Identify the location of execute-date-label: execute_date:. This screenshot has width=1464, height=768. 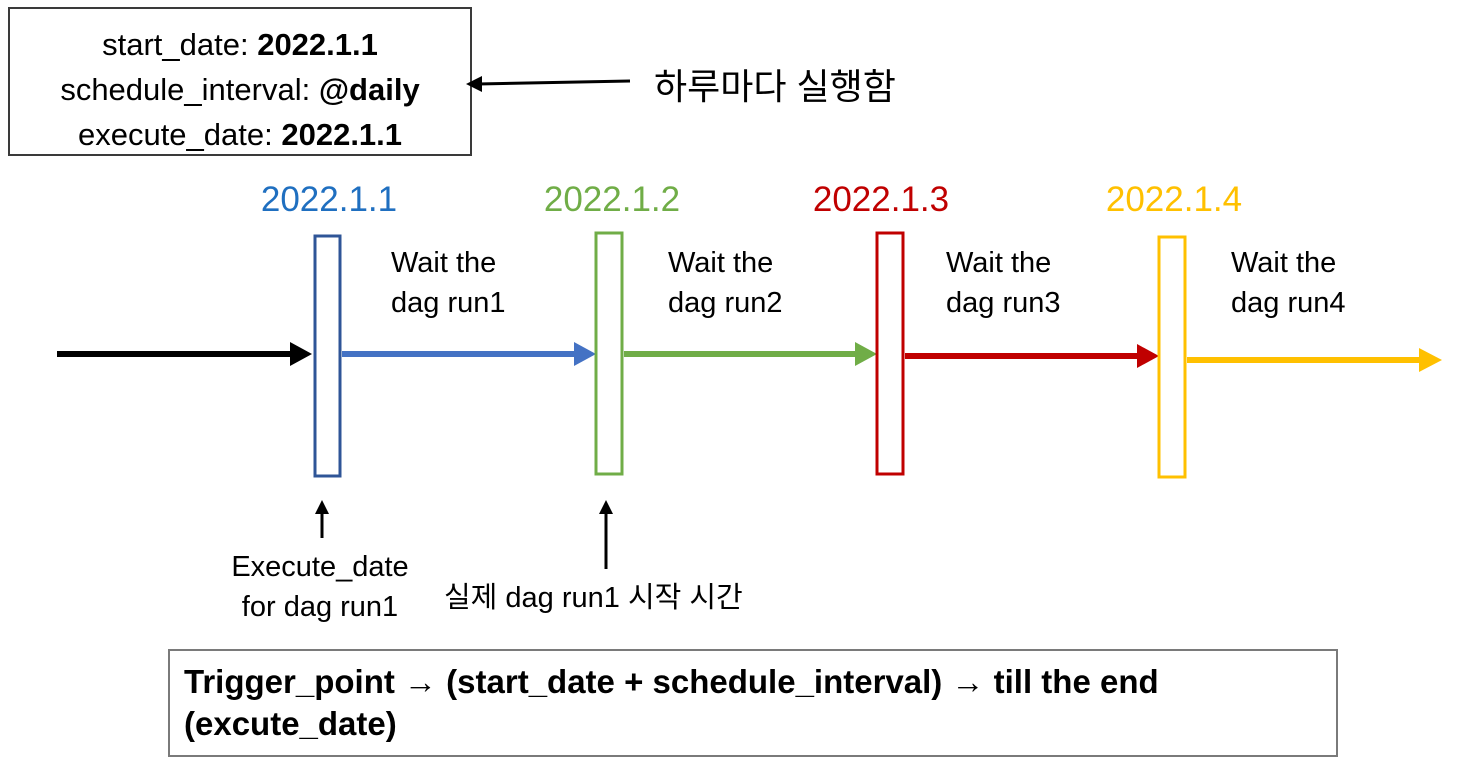
(179, 134).